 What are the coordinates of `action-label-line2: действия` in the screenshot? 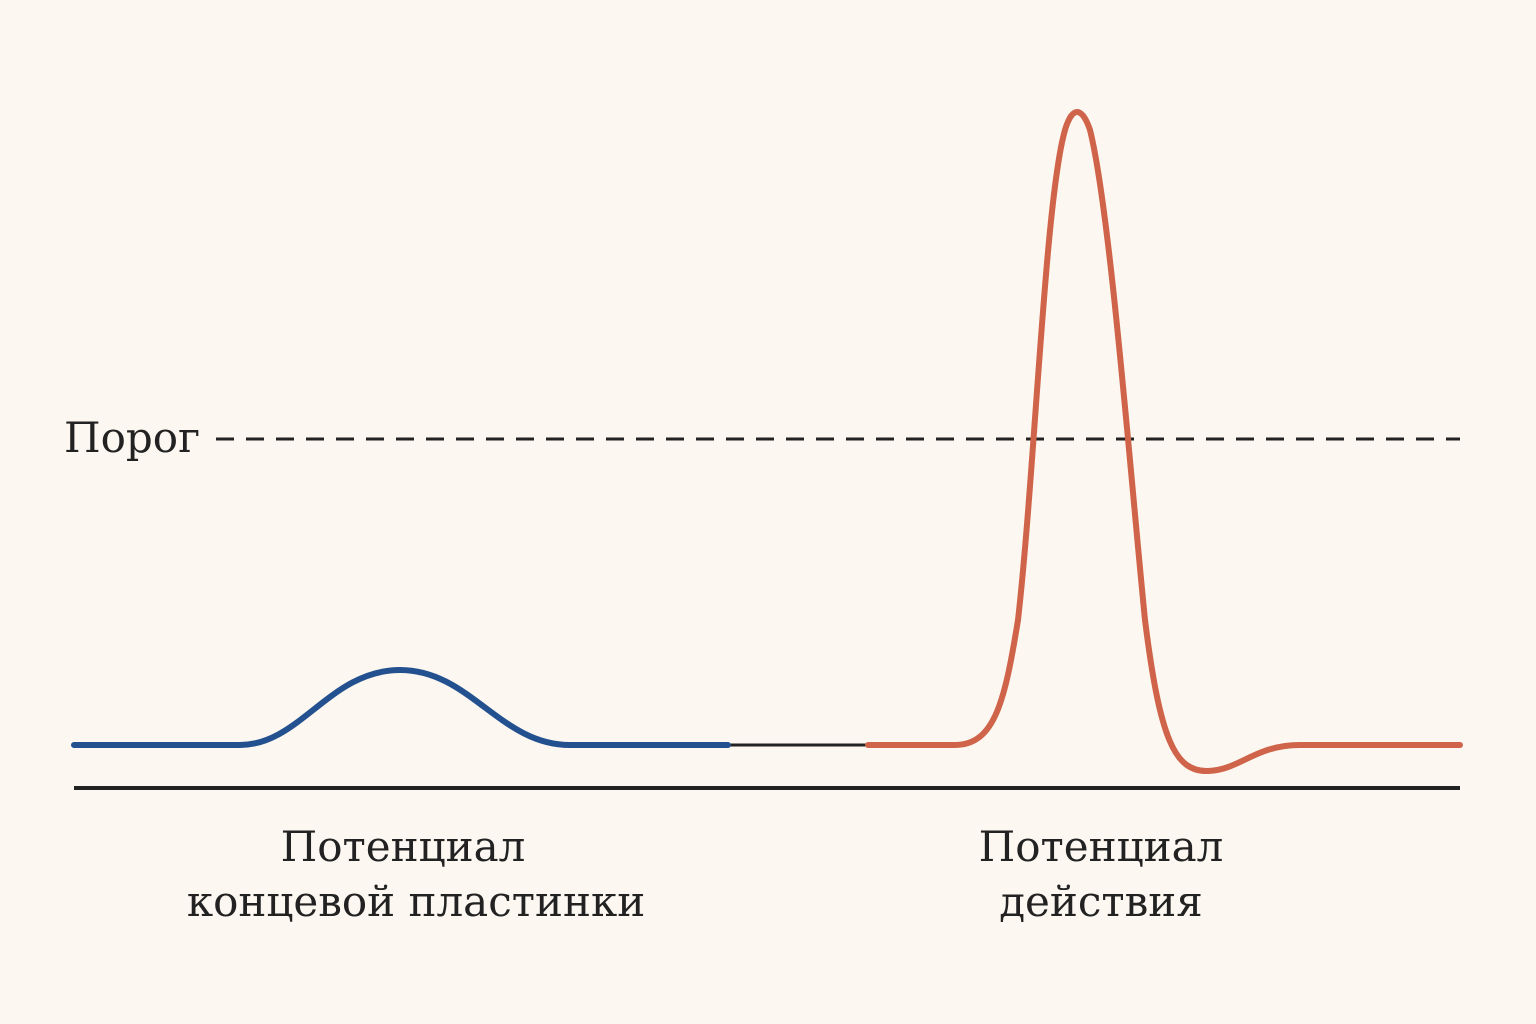 It's located at (1101, 901).